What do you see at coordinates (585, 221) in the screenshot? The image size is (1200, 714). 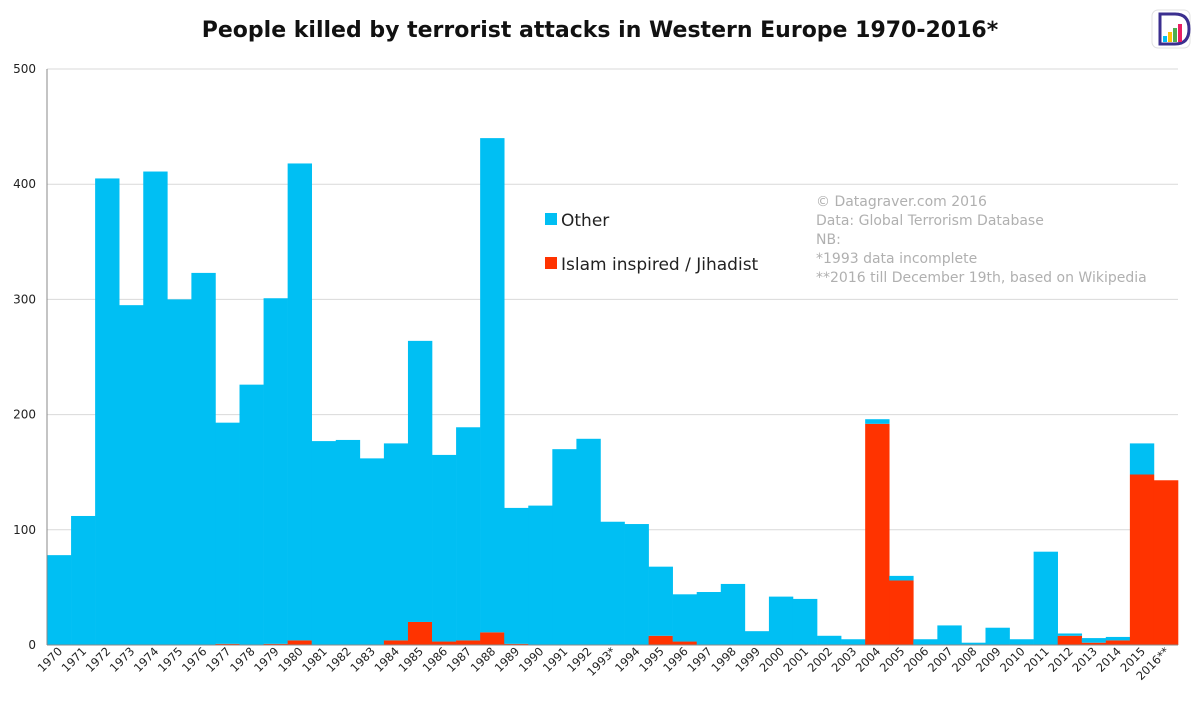 I see `legend-label-other: Other` at bounding box center [585, 221].